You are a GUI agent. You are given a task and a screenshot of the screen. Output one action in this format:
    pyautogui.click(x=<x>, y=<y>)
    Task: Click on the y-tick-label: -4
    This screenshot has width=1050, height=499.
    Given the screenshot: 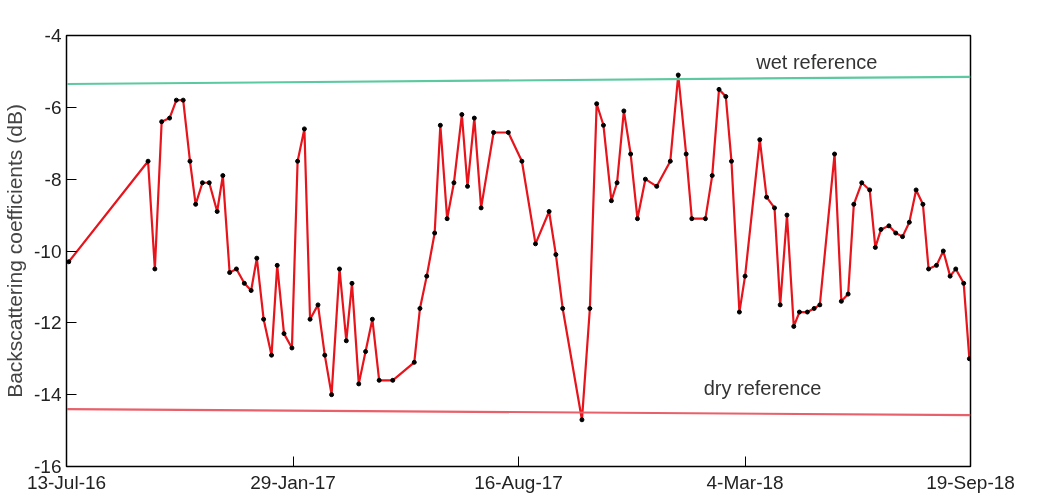 What is the action you would take?
    pyautogui.click(x=53, y=35)
    